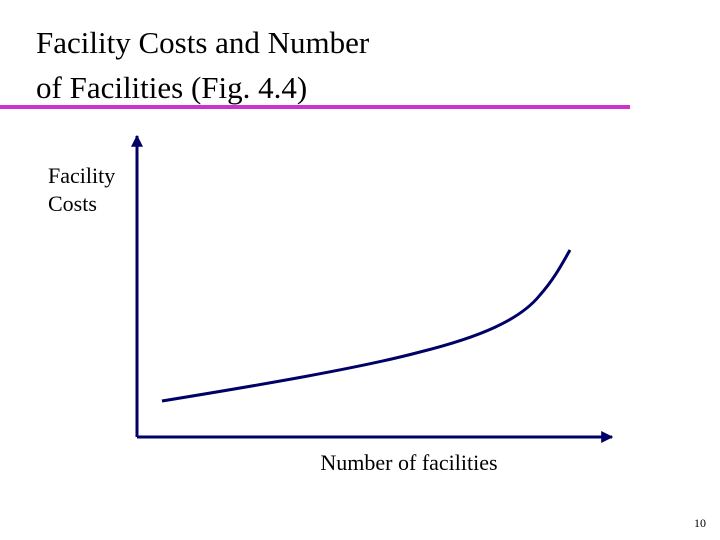 The width and height of the screenshot is (720, 540). What do you see at coordinates (72, 203) in the screenshot?
I see `y-axis-label: Costs` at bounding box center [72, 203].